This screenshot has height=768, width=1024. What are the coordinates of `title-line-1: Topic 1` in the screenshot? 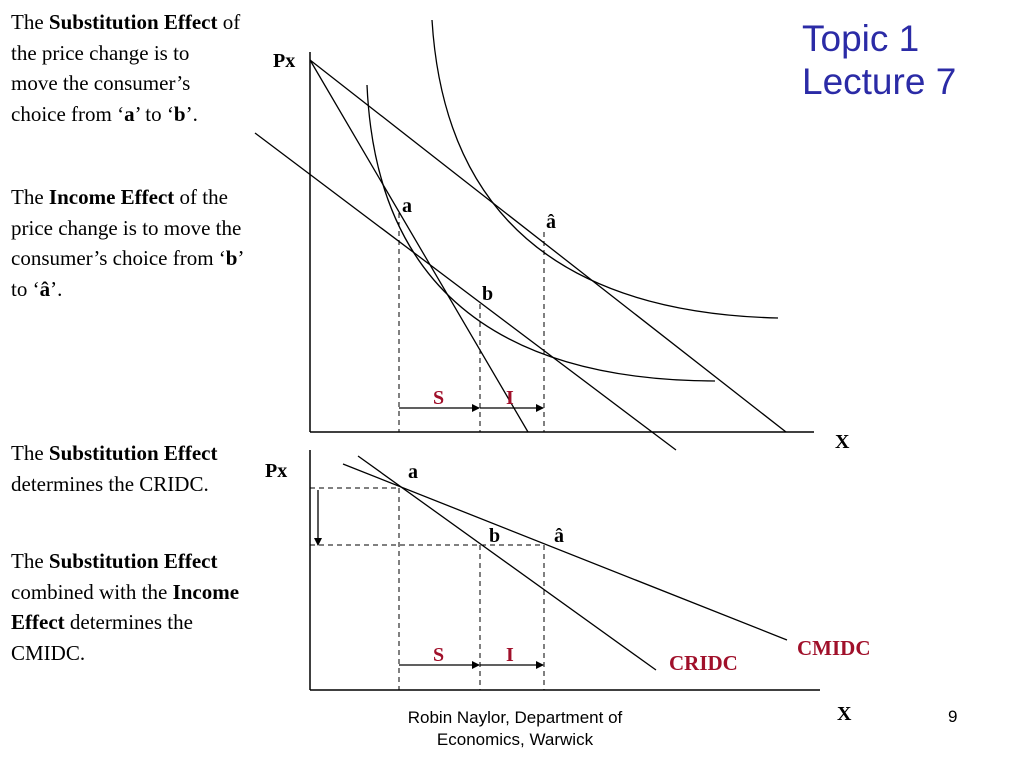 It's located at (861, 38).